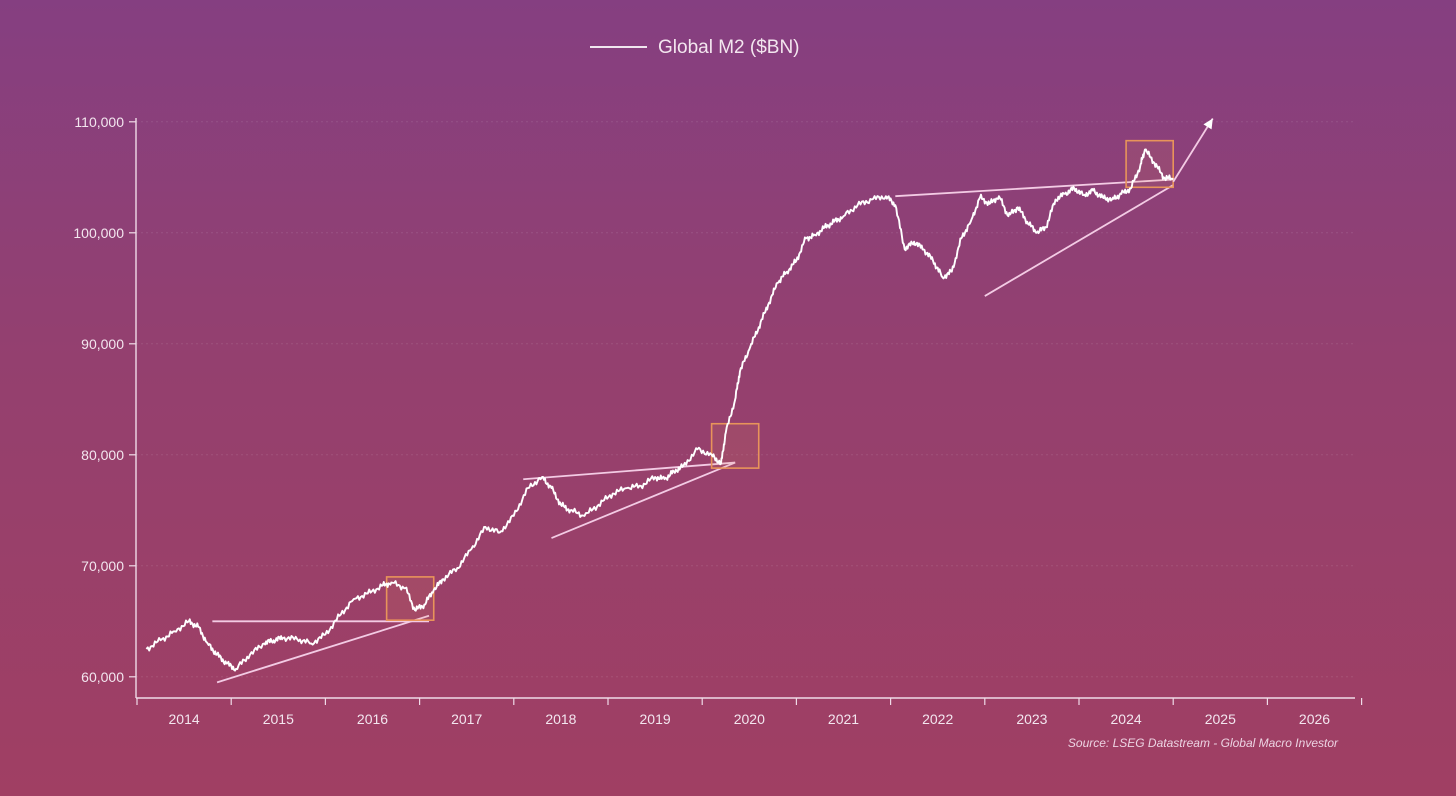 The width and height of the screenshot is (1456, 796). Describe the element at coordinates (278, 719) in the screenshot. I see `x-tick-label: 2015` at that location.